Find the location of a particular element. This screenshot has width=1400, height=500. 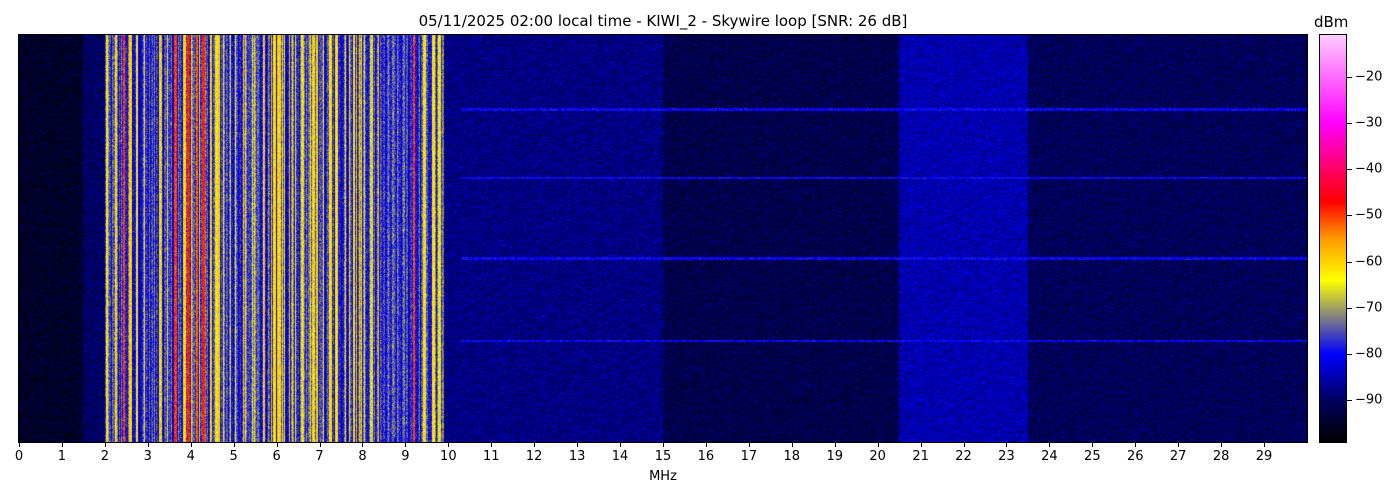

x-tick-label: 4 is located at coordinates (190, 456).